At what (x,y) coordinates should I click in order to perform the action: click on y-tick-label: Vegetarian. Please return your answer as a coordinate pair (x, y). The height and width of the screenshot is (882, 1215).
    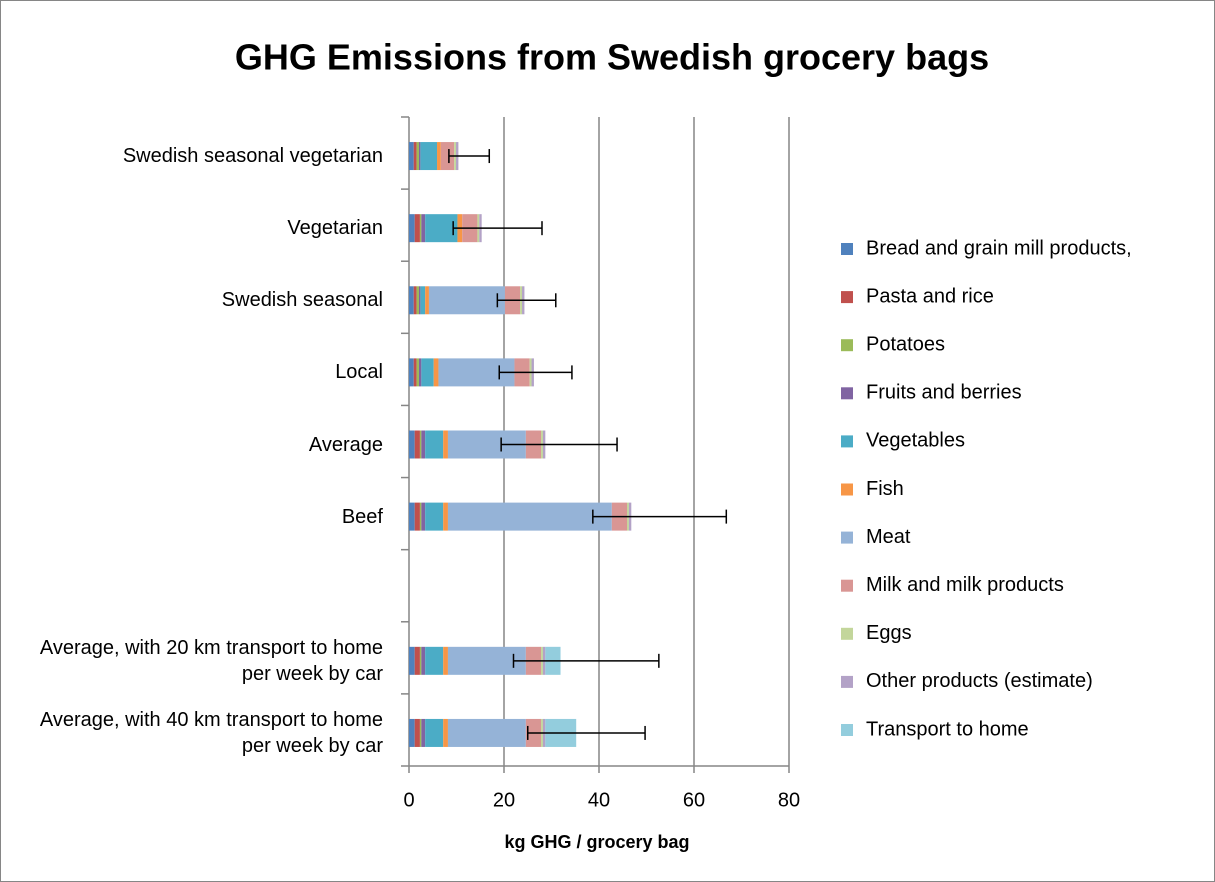
    Looking at the image, I should click on (335, 228).